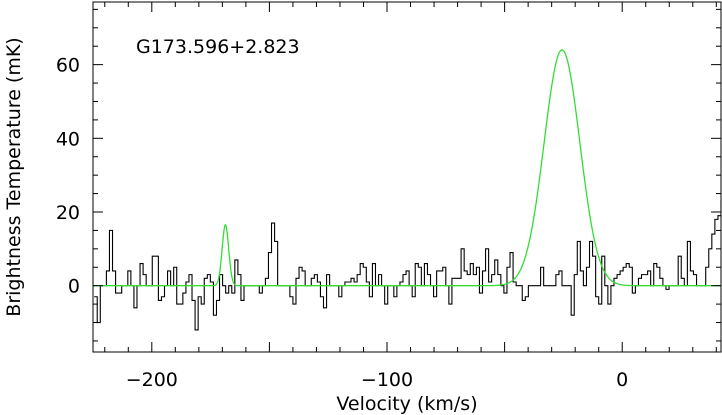 The height and width of the screenshot is (415, 722). I want to click on x-axis-label: Velocity (km/s), so click(406, 404).